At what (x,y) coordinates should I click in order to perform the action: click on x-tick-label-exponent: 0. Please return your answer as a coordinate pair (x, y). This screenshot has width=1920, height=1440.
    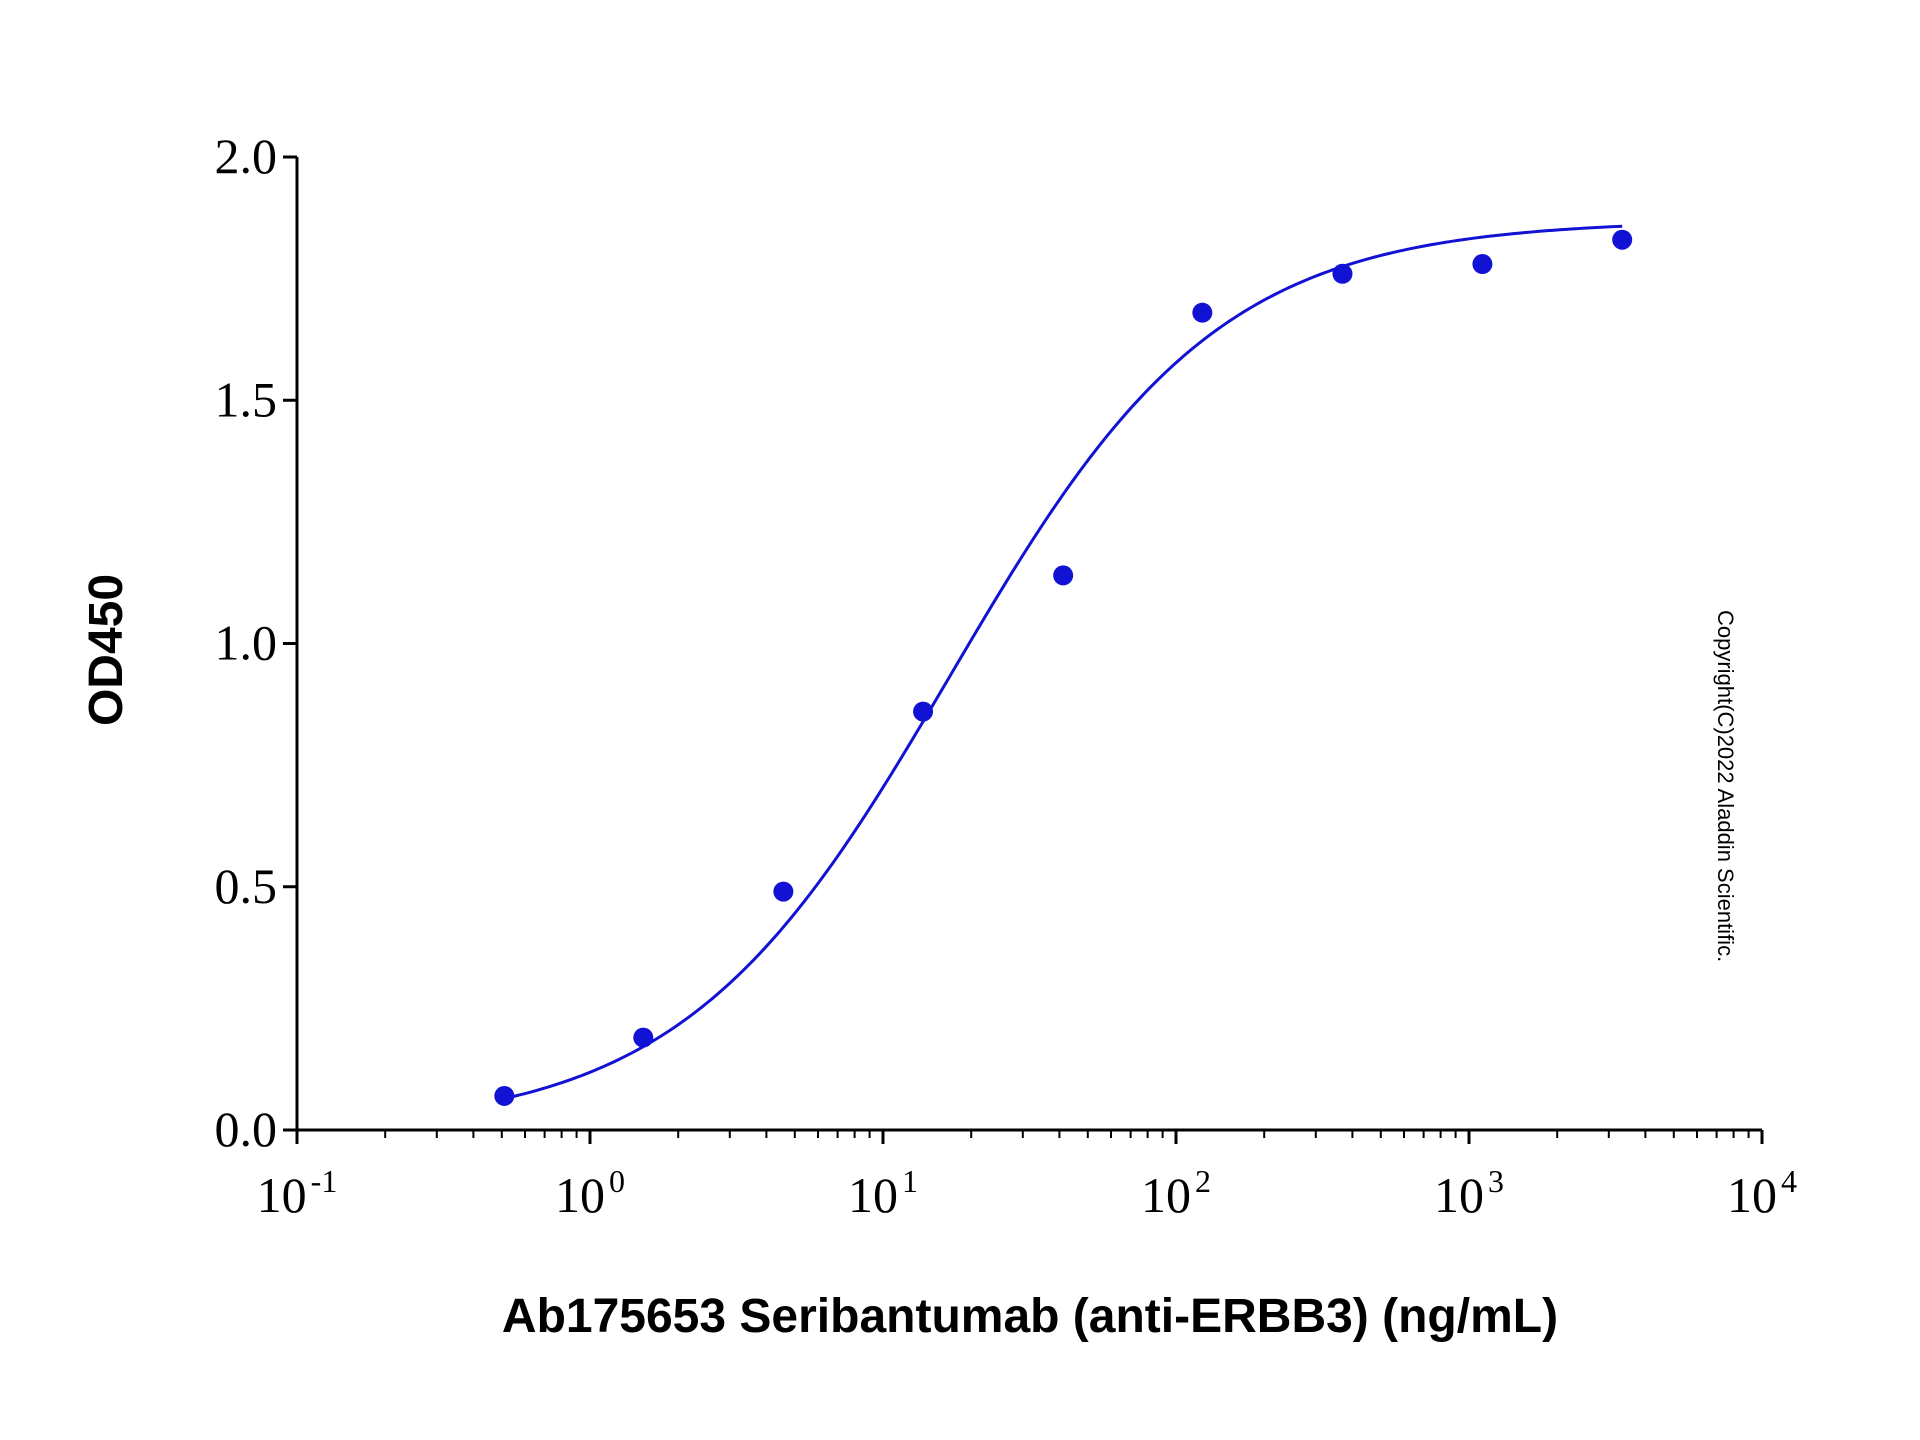
    Looking at the image, I should click on (617, 1181).